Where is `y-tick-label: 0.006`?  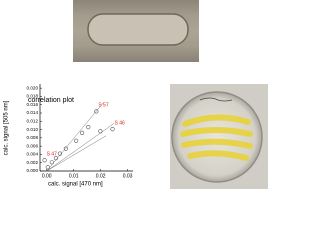
y-tick-label: 0.006 is located at coordinates (33, 145).